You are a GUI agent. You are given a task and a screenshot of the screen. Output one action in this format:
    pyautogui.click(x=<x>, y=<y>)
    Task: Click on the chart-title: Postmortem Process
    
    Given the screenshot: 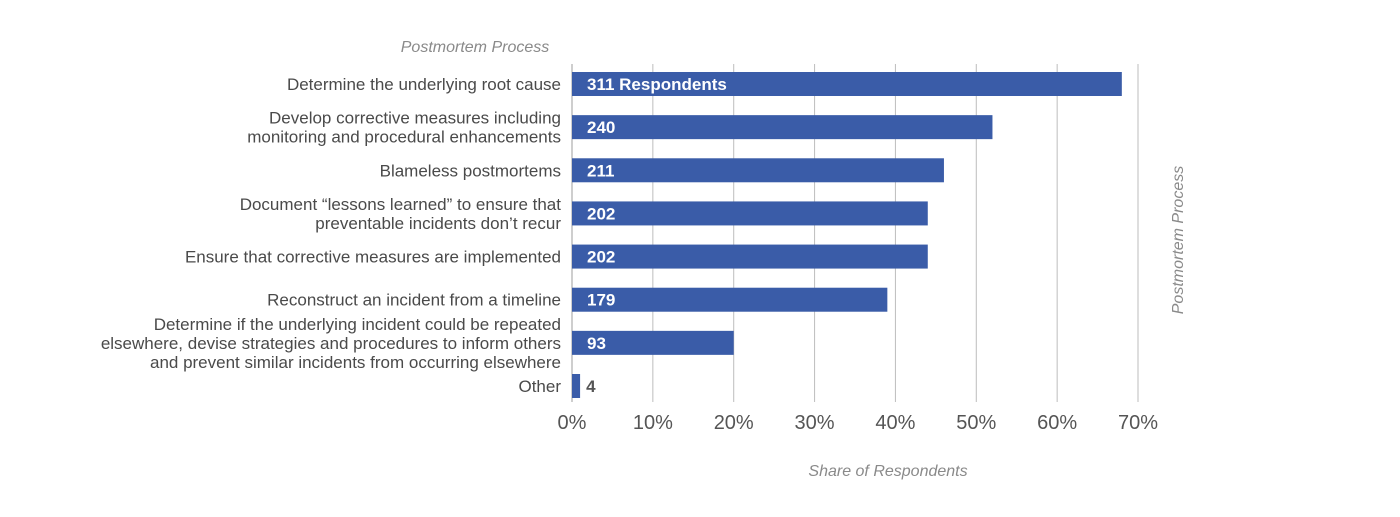 What is the action you would take?
    pyautogui.click(x=475, y=47)
    